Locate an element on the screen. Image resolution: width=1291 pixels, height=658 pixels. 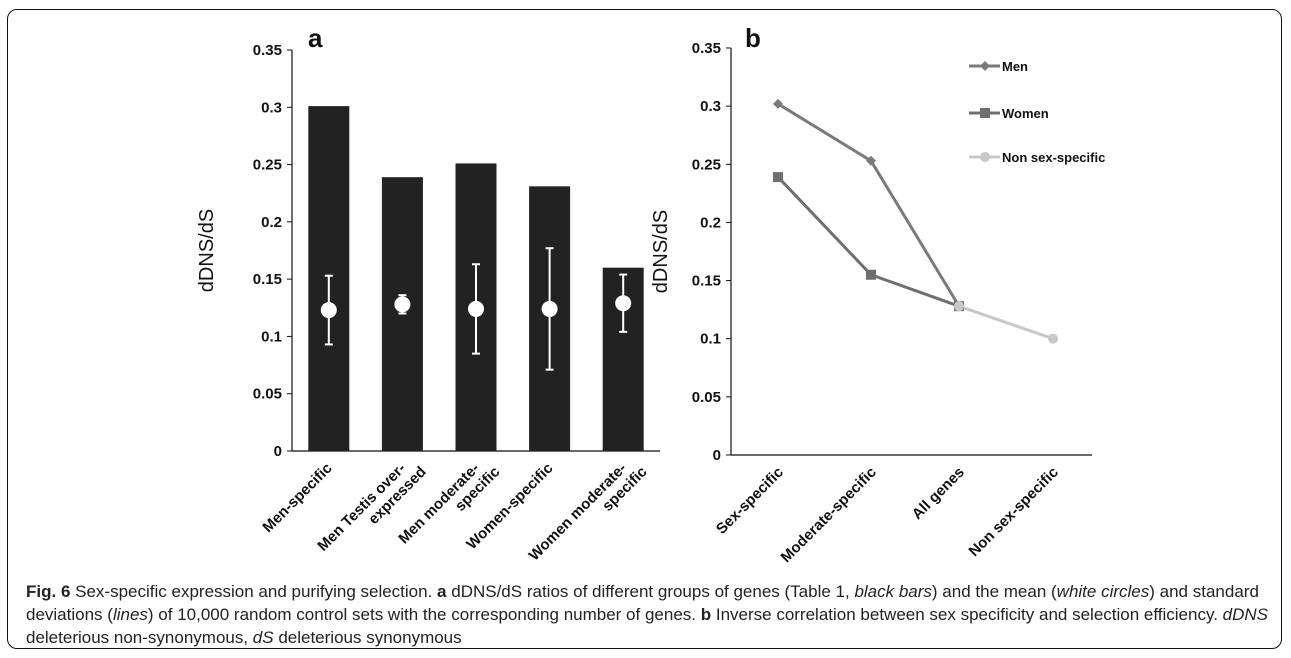
caption-text: deleterious non-synonymous, is located at coordinates (139, 637).